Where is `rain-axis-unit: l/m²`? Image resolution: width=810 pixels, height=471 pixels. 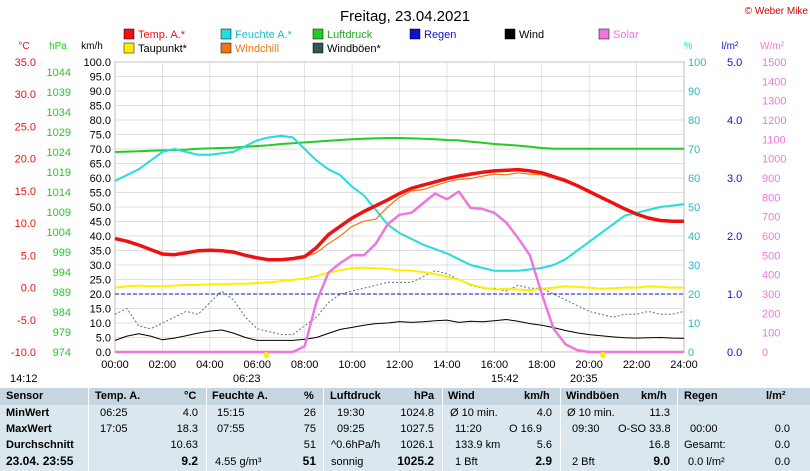
rain-axis-unit: l/m² is located at coordinates (730, 46).